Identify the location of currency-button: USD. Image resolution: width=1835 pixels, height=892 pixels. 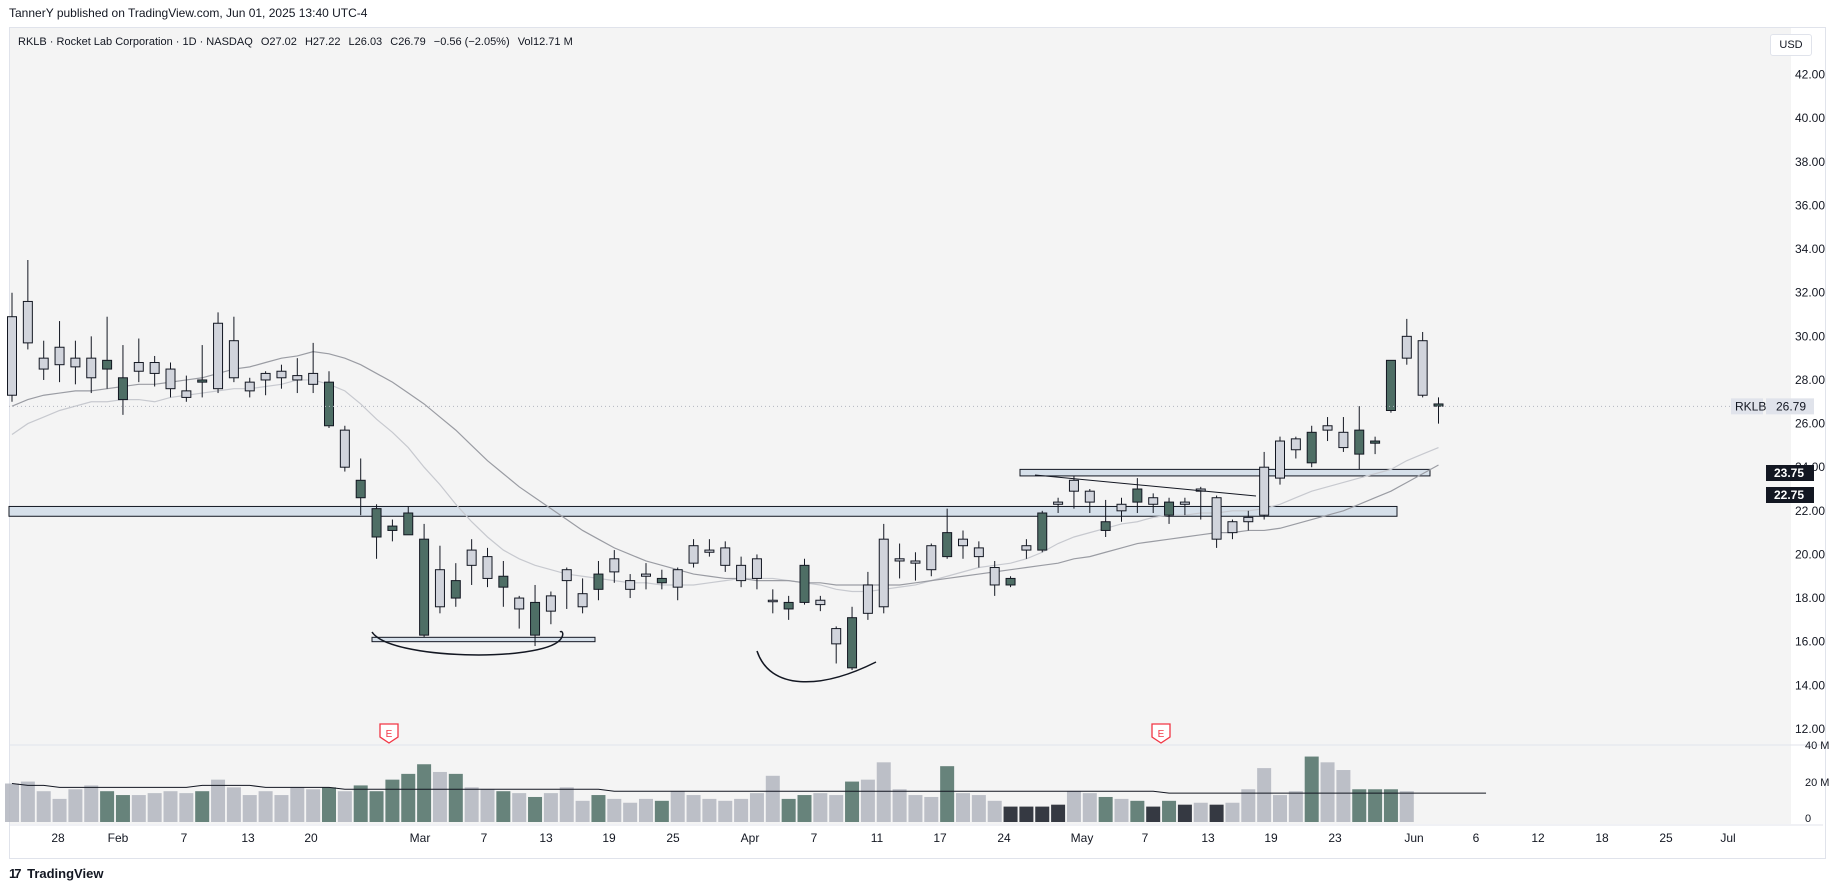
(1791, 45).